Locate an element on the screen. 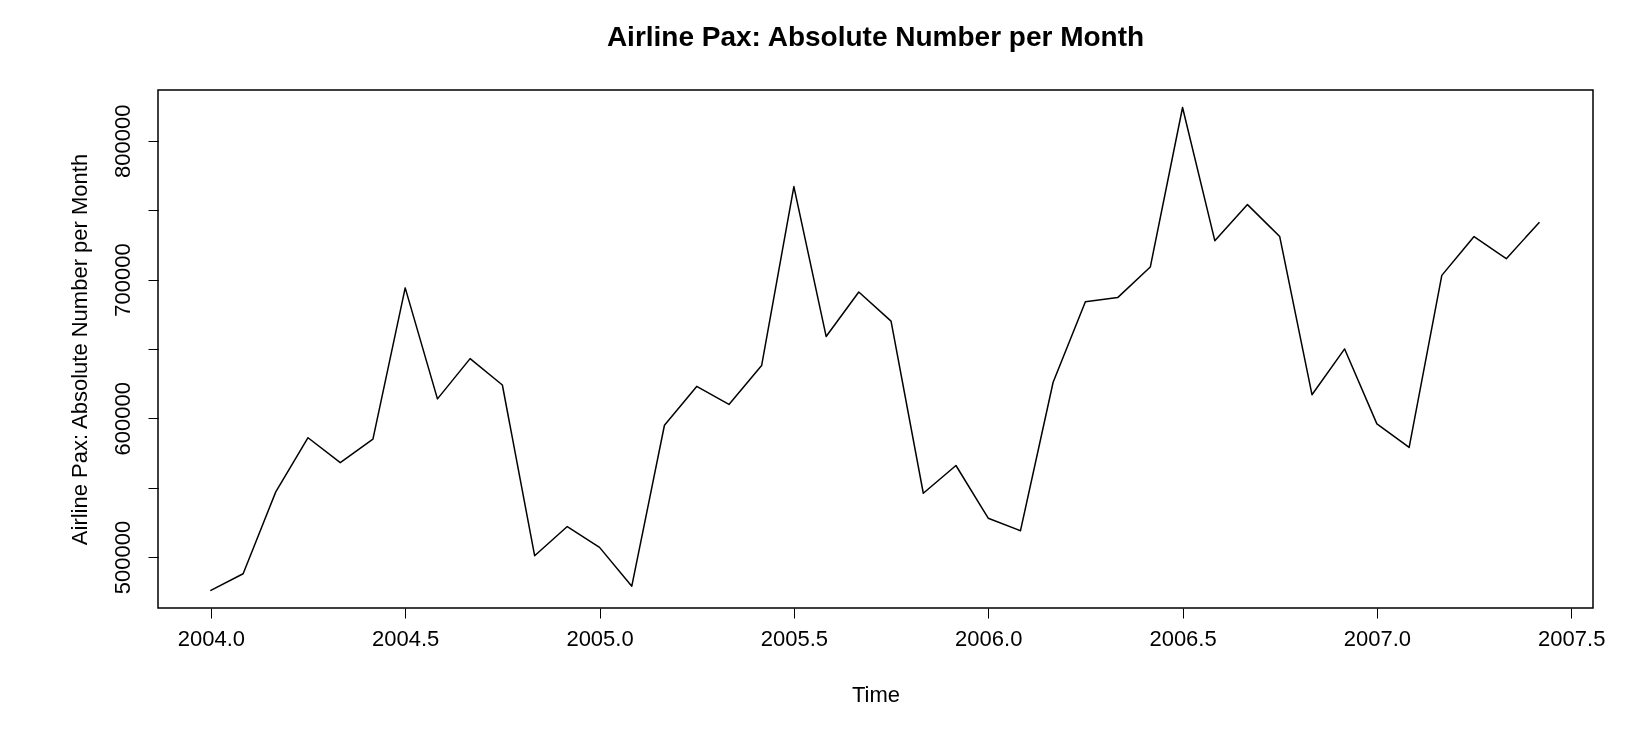 This screenshot has height=735, width=1626. y-tick-label: 500000 is located at coordinates (122, 557).